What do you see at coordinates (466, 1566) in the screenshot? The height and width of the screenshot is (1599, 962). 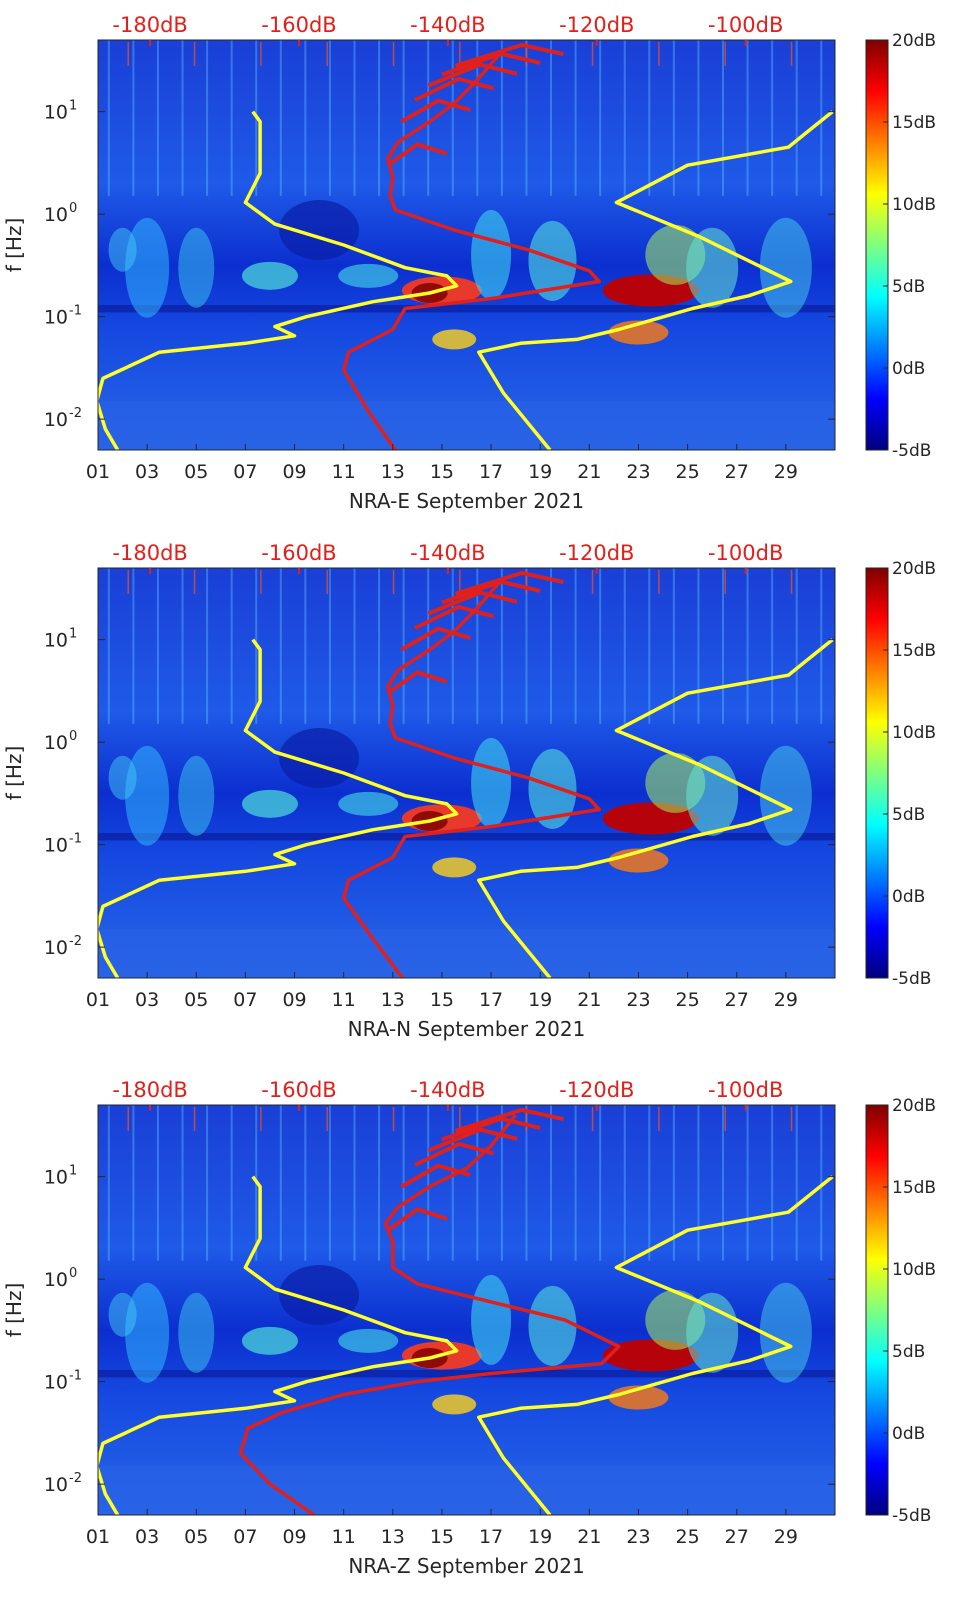 I see `x-axis-label: NRA-Z September 2021` at bounding box center [466, 1566].